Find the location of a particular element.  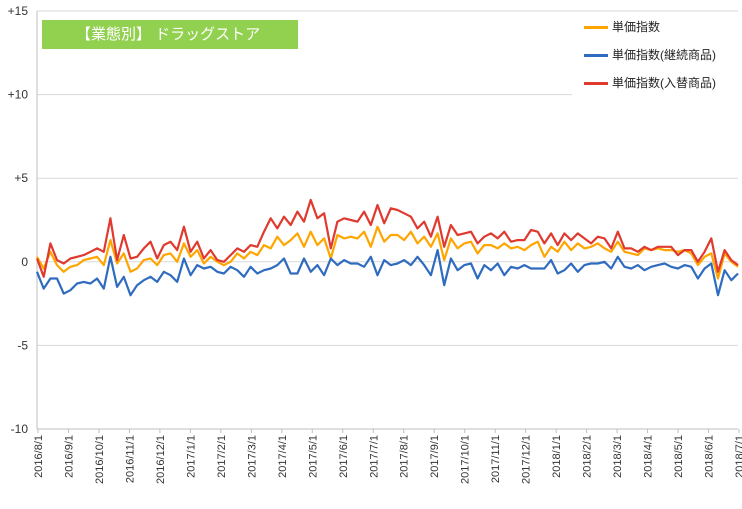

legend-item-continuing-products: 単価指数(継続商品) is located at coordinates (655, 58).